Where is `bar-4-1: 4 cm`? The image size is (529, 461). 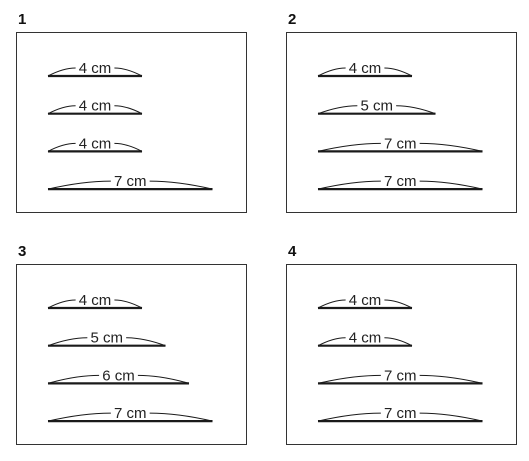 bar-4-1: 4 cm is located at coordinates (365, 301).